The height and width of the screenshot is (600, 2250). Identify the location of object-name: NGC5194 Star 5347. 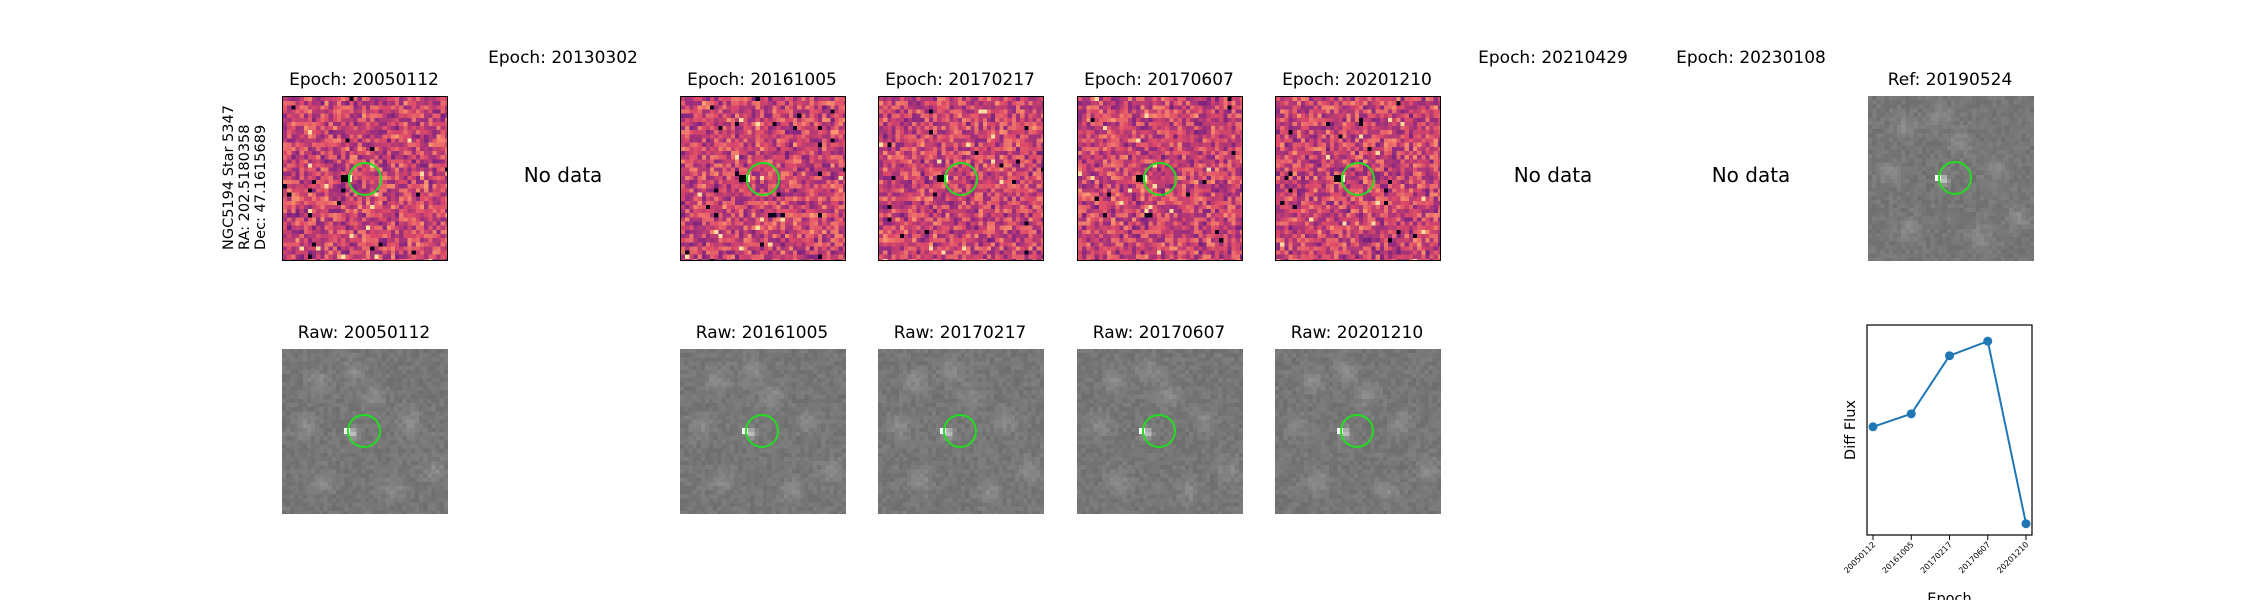
(229, 177).